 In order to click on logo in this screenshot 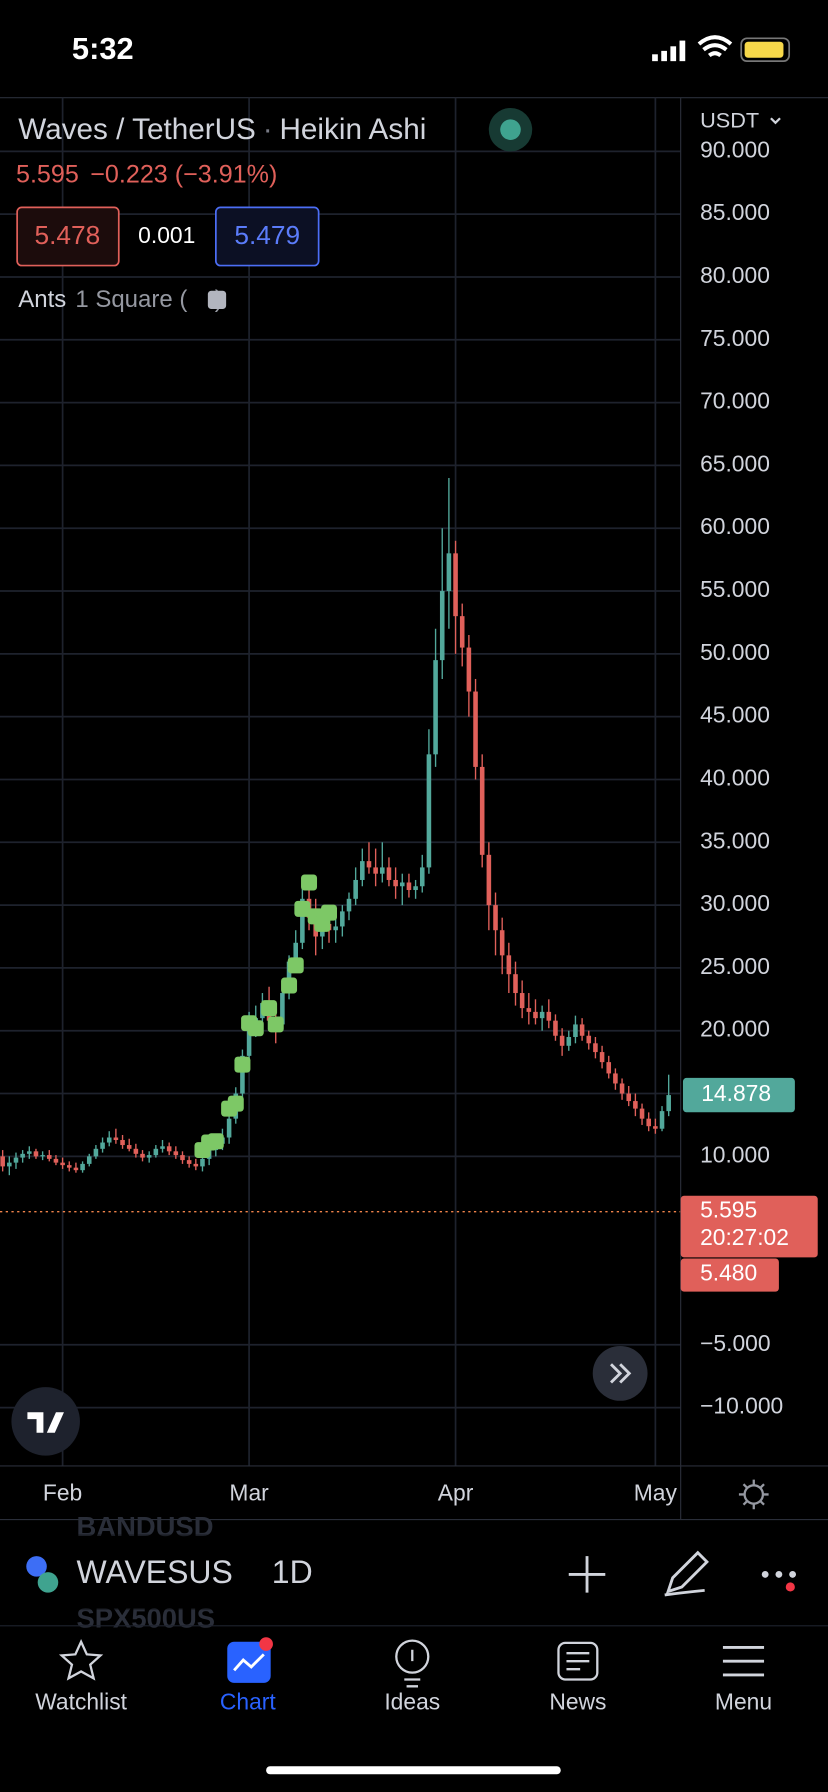, I will do `click(45, 1422)`.